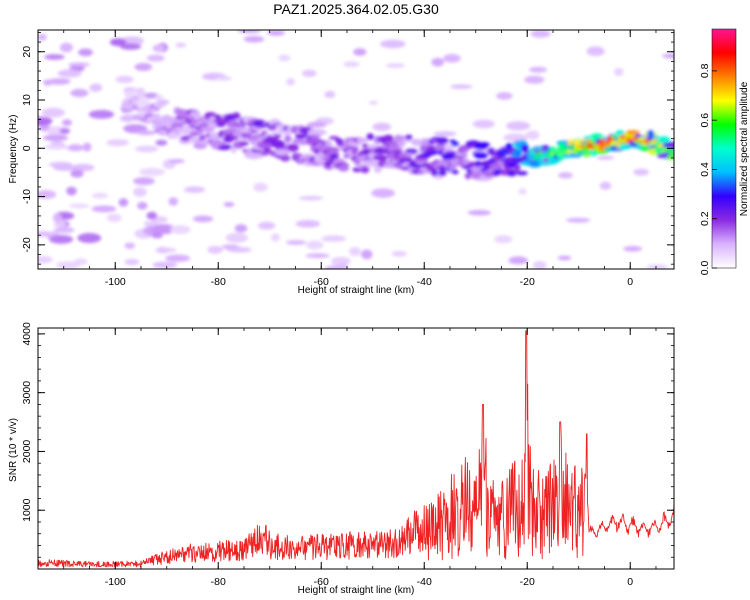  Describe the element at coordinates (705, 169) in the screenshot. I see `colorbar-tick-label: 0.4` at that location.